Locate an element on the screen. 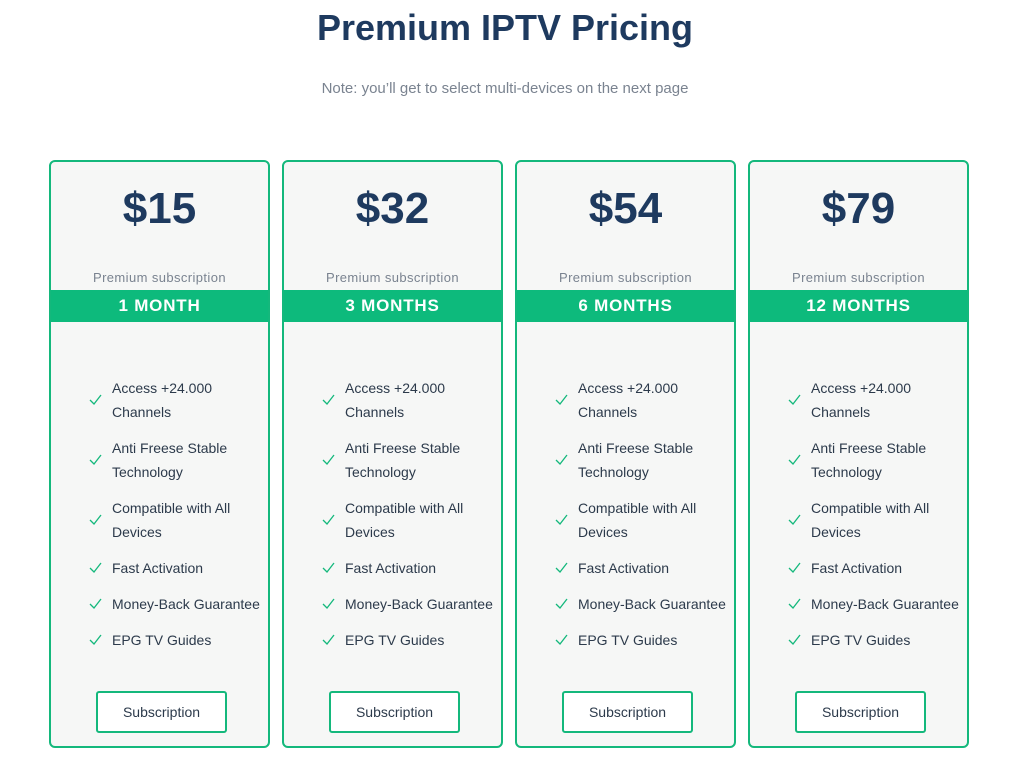 This screenshot has height=765, width=1010. plan-period-banner: 1 MONTH is located at coordinates (159, 306).